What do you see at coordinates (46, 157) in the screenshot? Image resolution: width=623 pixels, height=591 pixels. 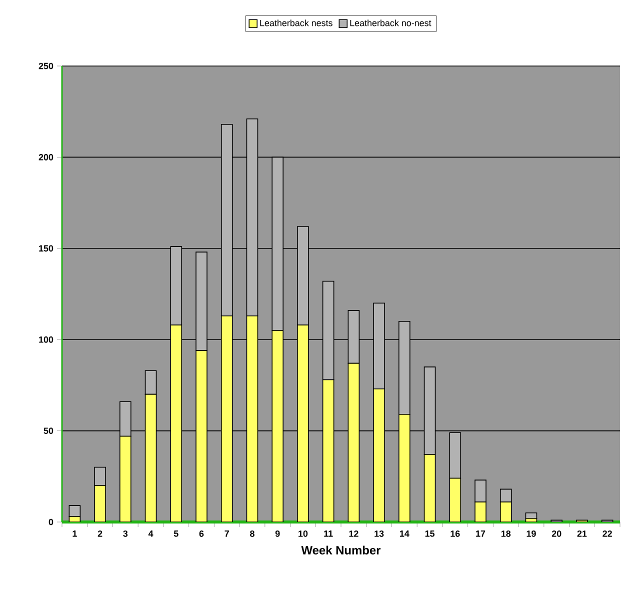 I see `y-tick-label: 200` at bounding box center [46, 157].